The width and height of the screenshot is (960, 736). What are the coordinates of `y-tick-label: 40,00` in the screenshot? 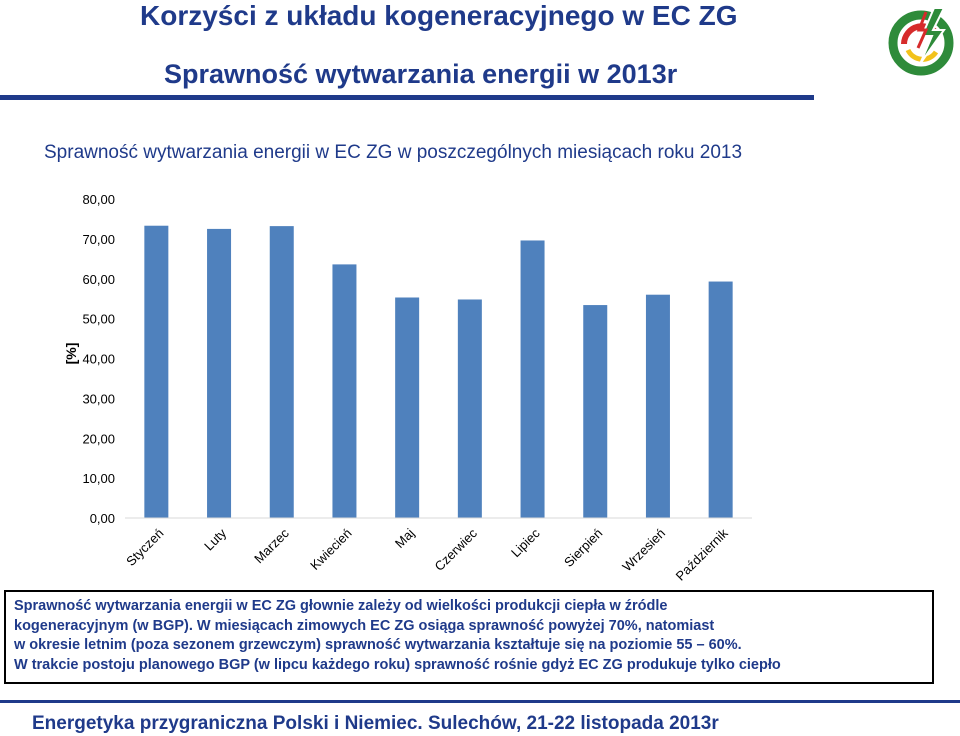 It's located at (98, 359).